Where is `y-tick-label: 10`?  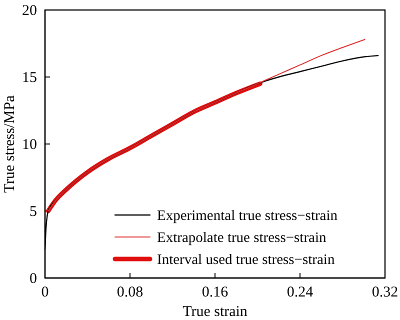 y-tick-label: 10 is located at coordinates (29, 144).